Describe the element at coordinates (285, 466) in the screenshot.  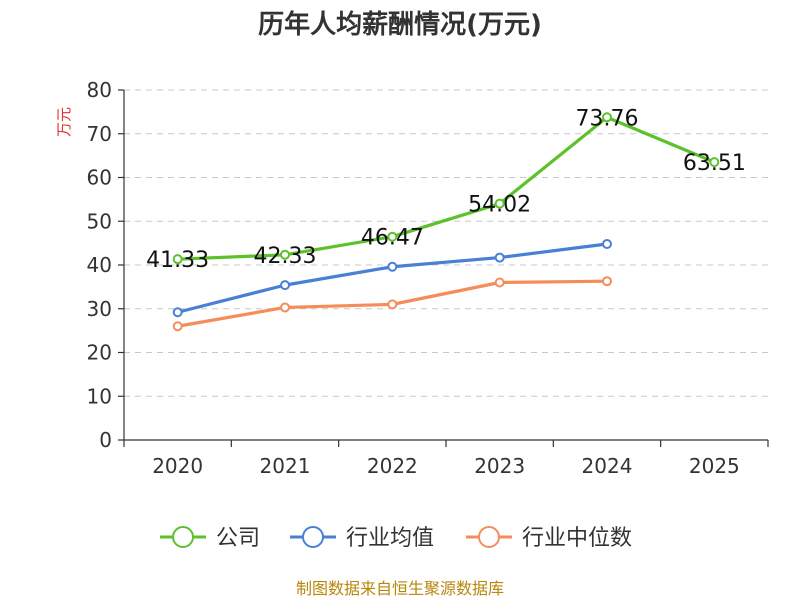
I see `x-tick-label: 2021` at that location.